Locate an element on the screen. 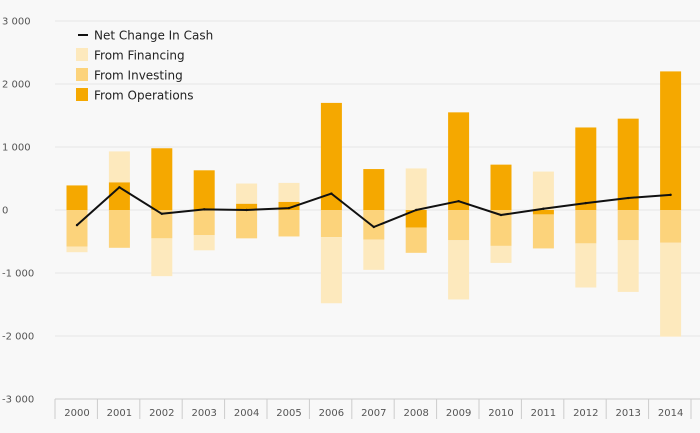  bar-from-investing-2002 is located at coordinates (162, 224).